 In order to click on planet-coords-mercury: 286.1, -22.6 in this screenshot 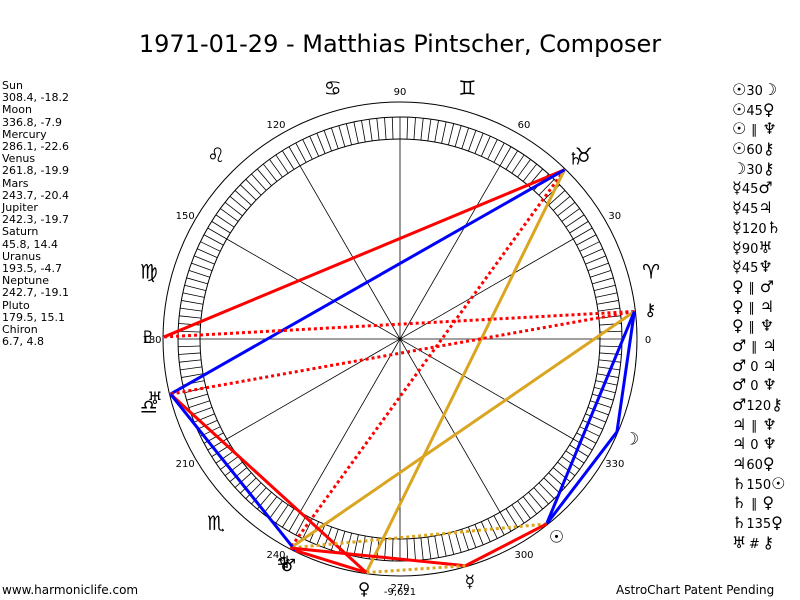, I will do `click(35, 147)`.